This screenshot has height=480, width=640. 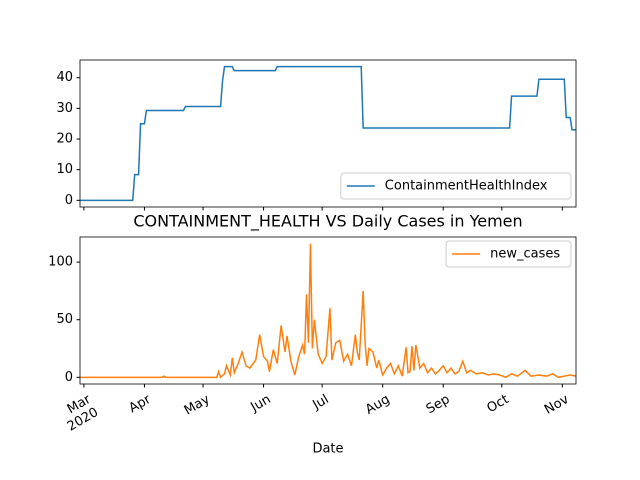 What do you see at coordinates (64, 319) in the screenshot?
I see `y-tick-label: 50` at bounding box center [64, 319].